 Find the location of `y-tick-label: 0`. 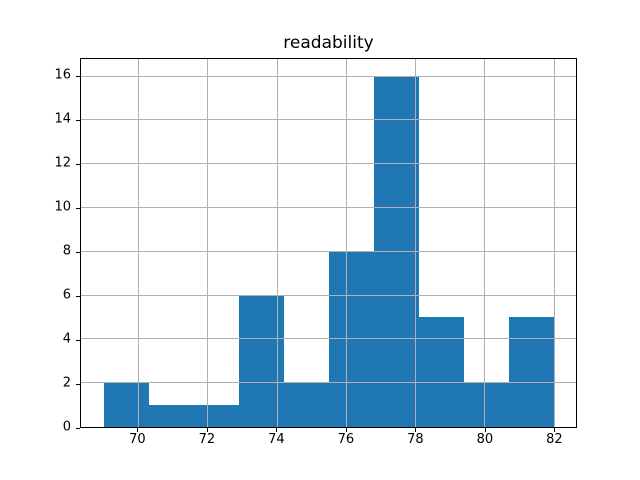

y-tick-label: 0 is located at coordinates (66, 427).